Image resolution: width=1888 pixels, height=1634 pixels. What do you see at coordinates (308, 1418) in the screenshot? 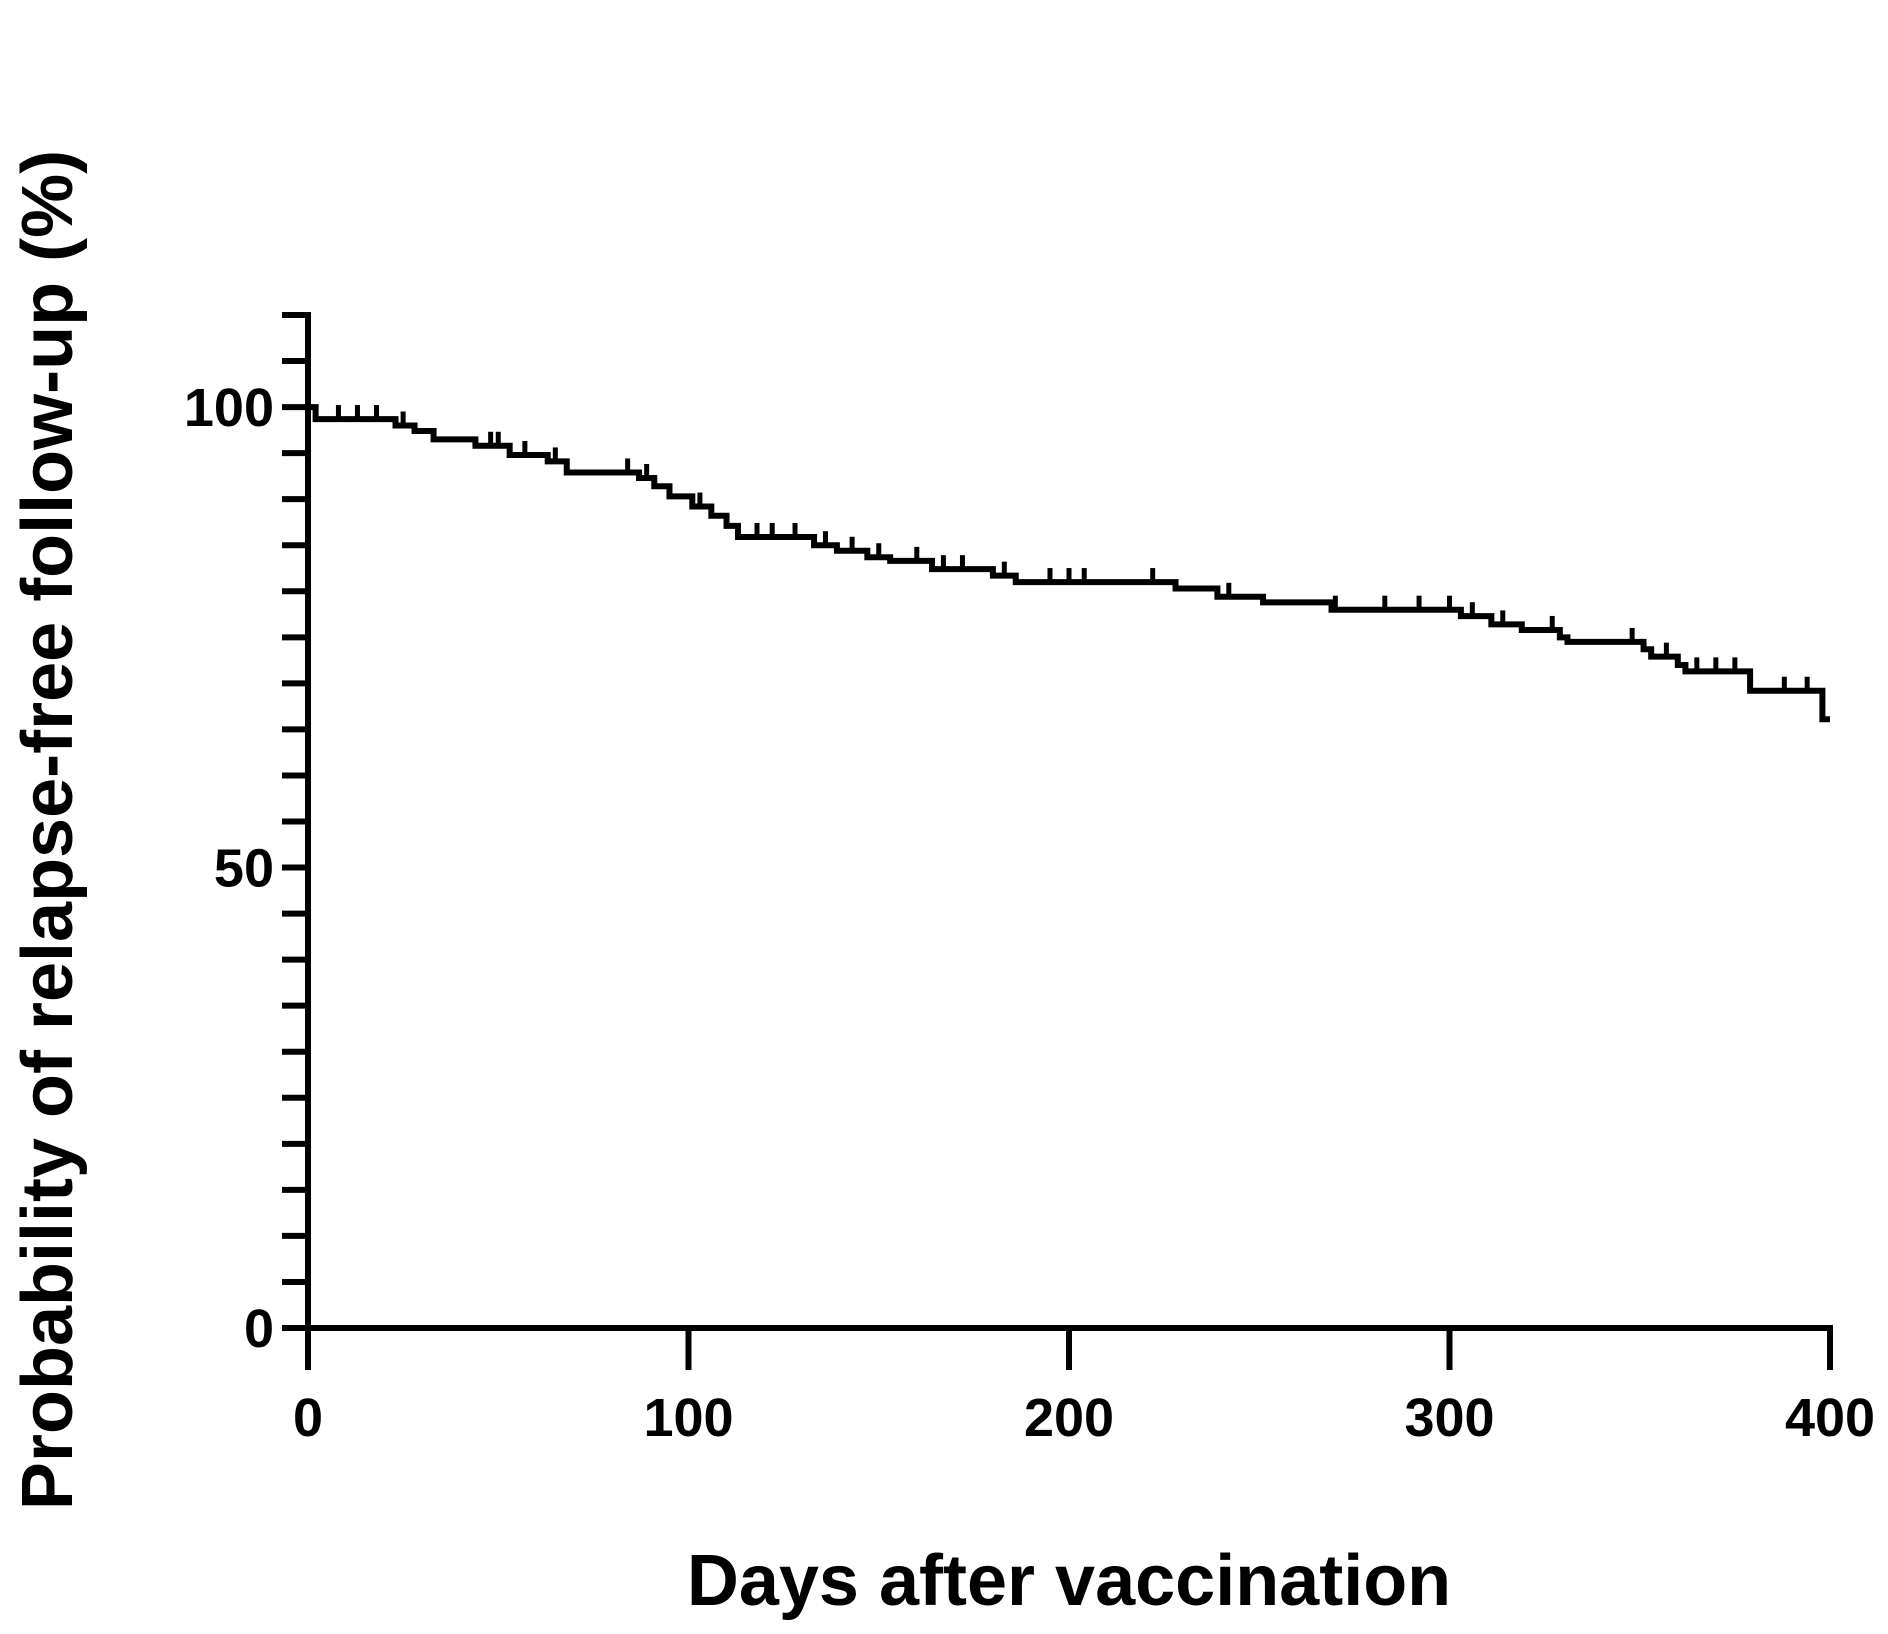
I see `x-tick-label: 0` at bounding box center [308, 1418].